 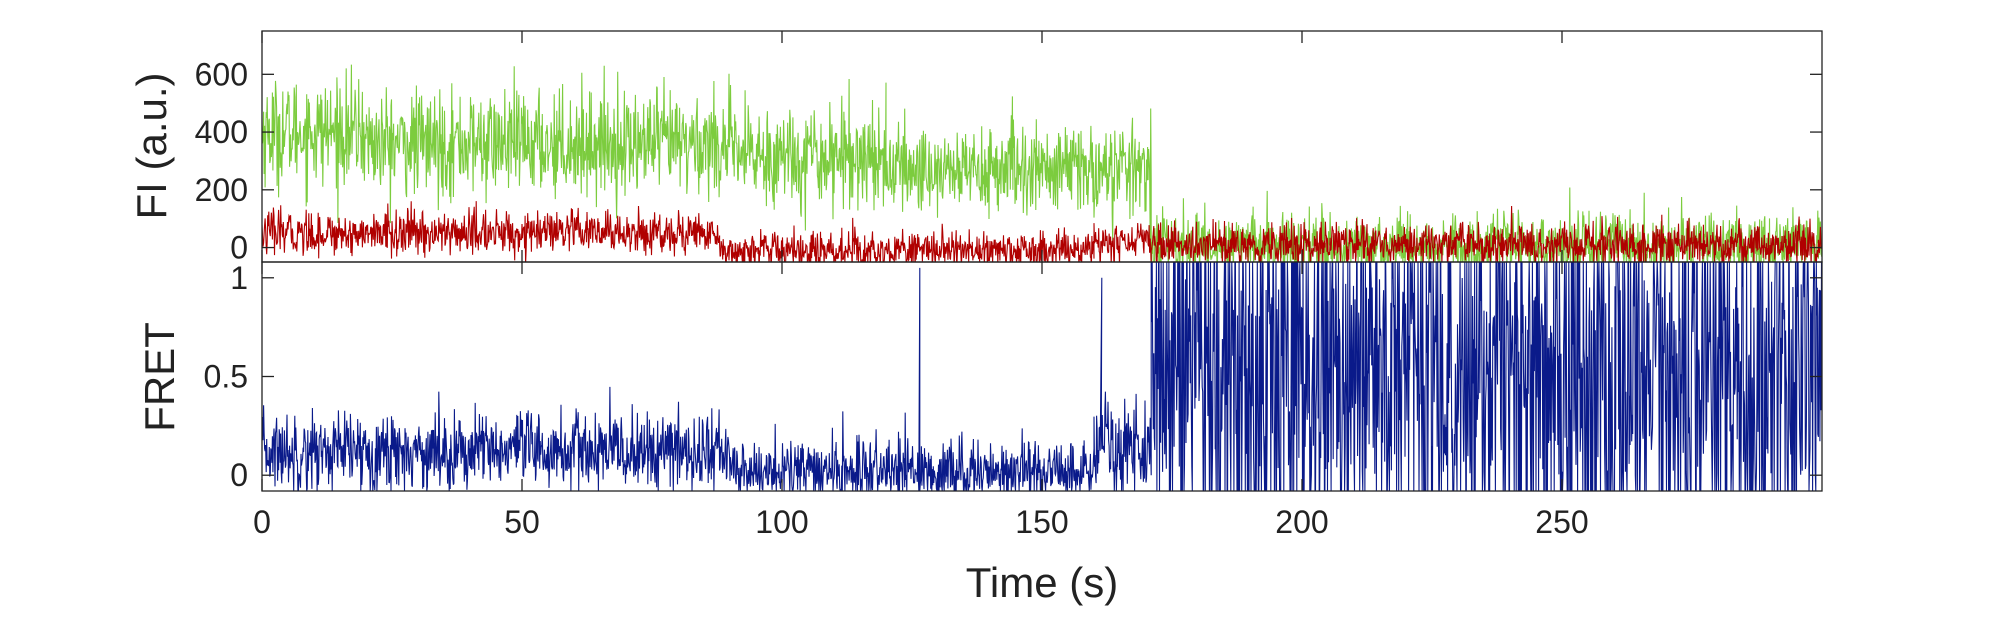 What do you see at coordinates (522, 522) in the screenshot?
I see `x-tick-label: 50` at bounding box center [522, 522].